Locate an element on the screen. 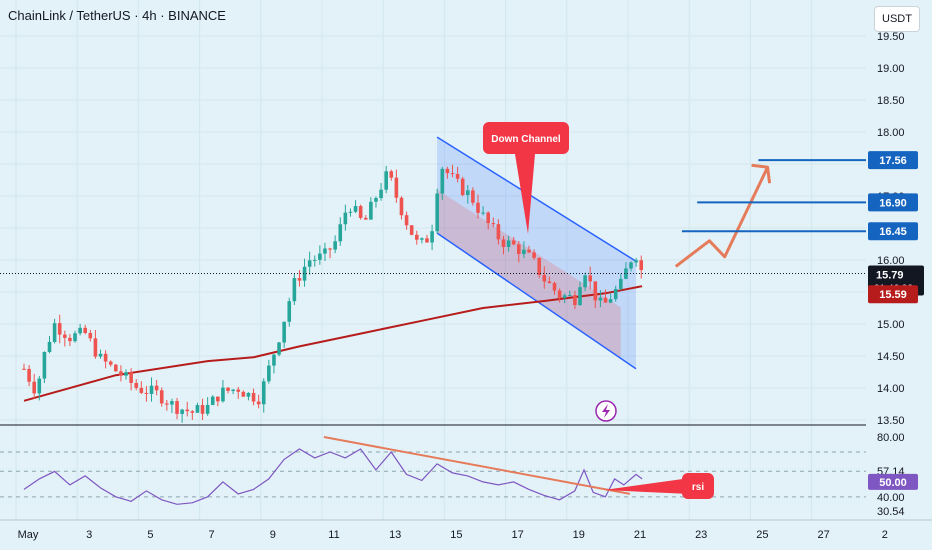 This screenshot has height=550, width=932. time-axis-bg is located at coordinates (466, 535).